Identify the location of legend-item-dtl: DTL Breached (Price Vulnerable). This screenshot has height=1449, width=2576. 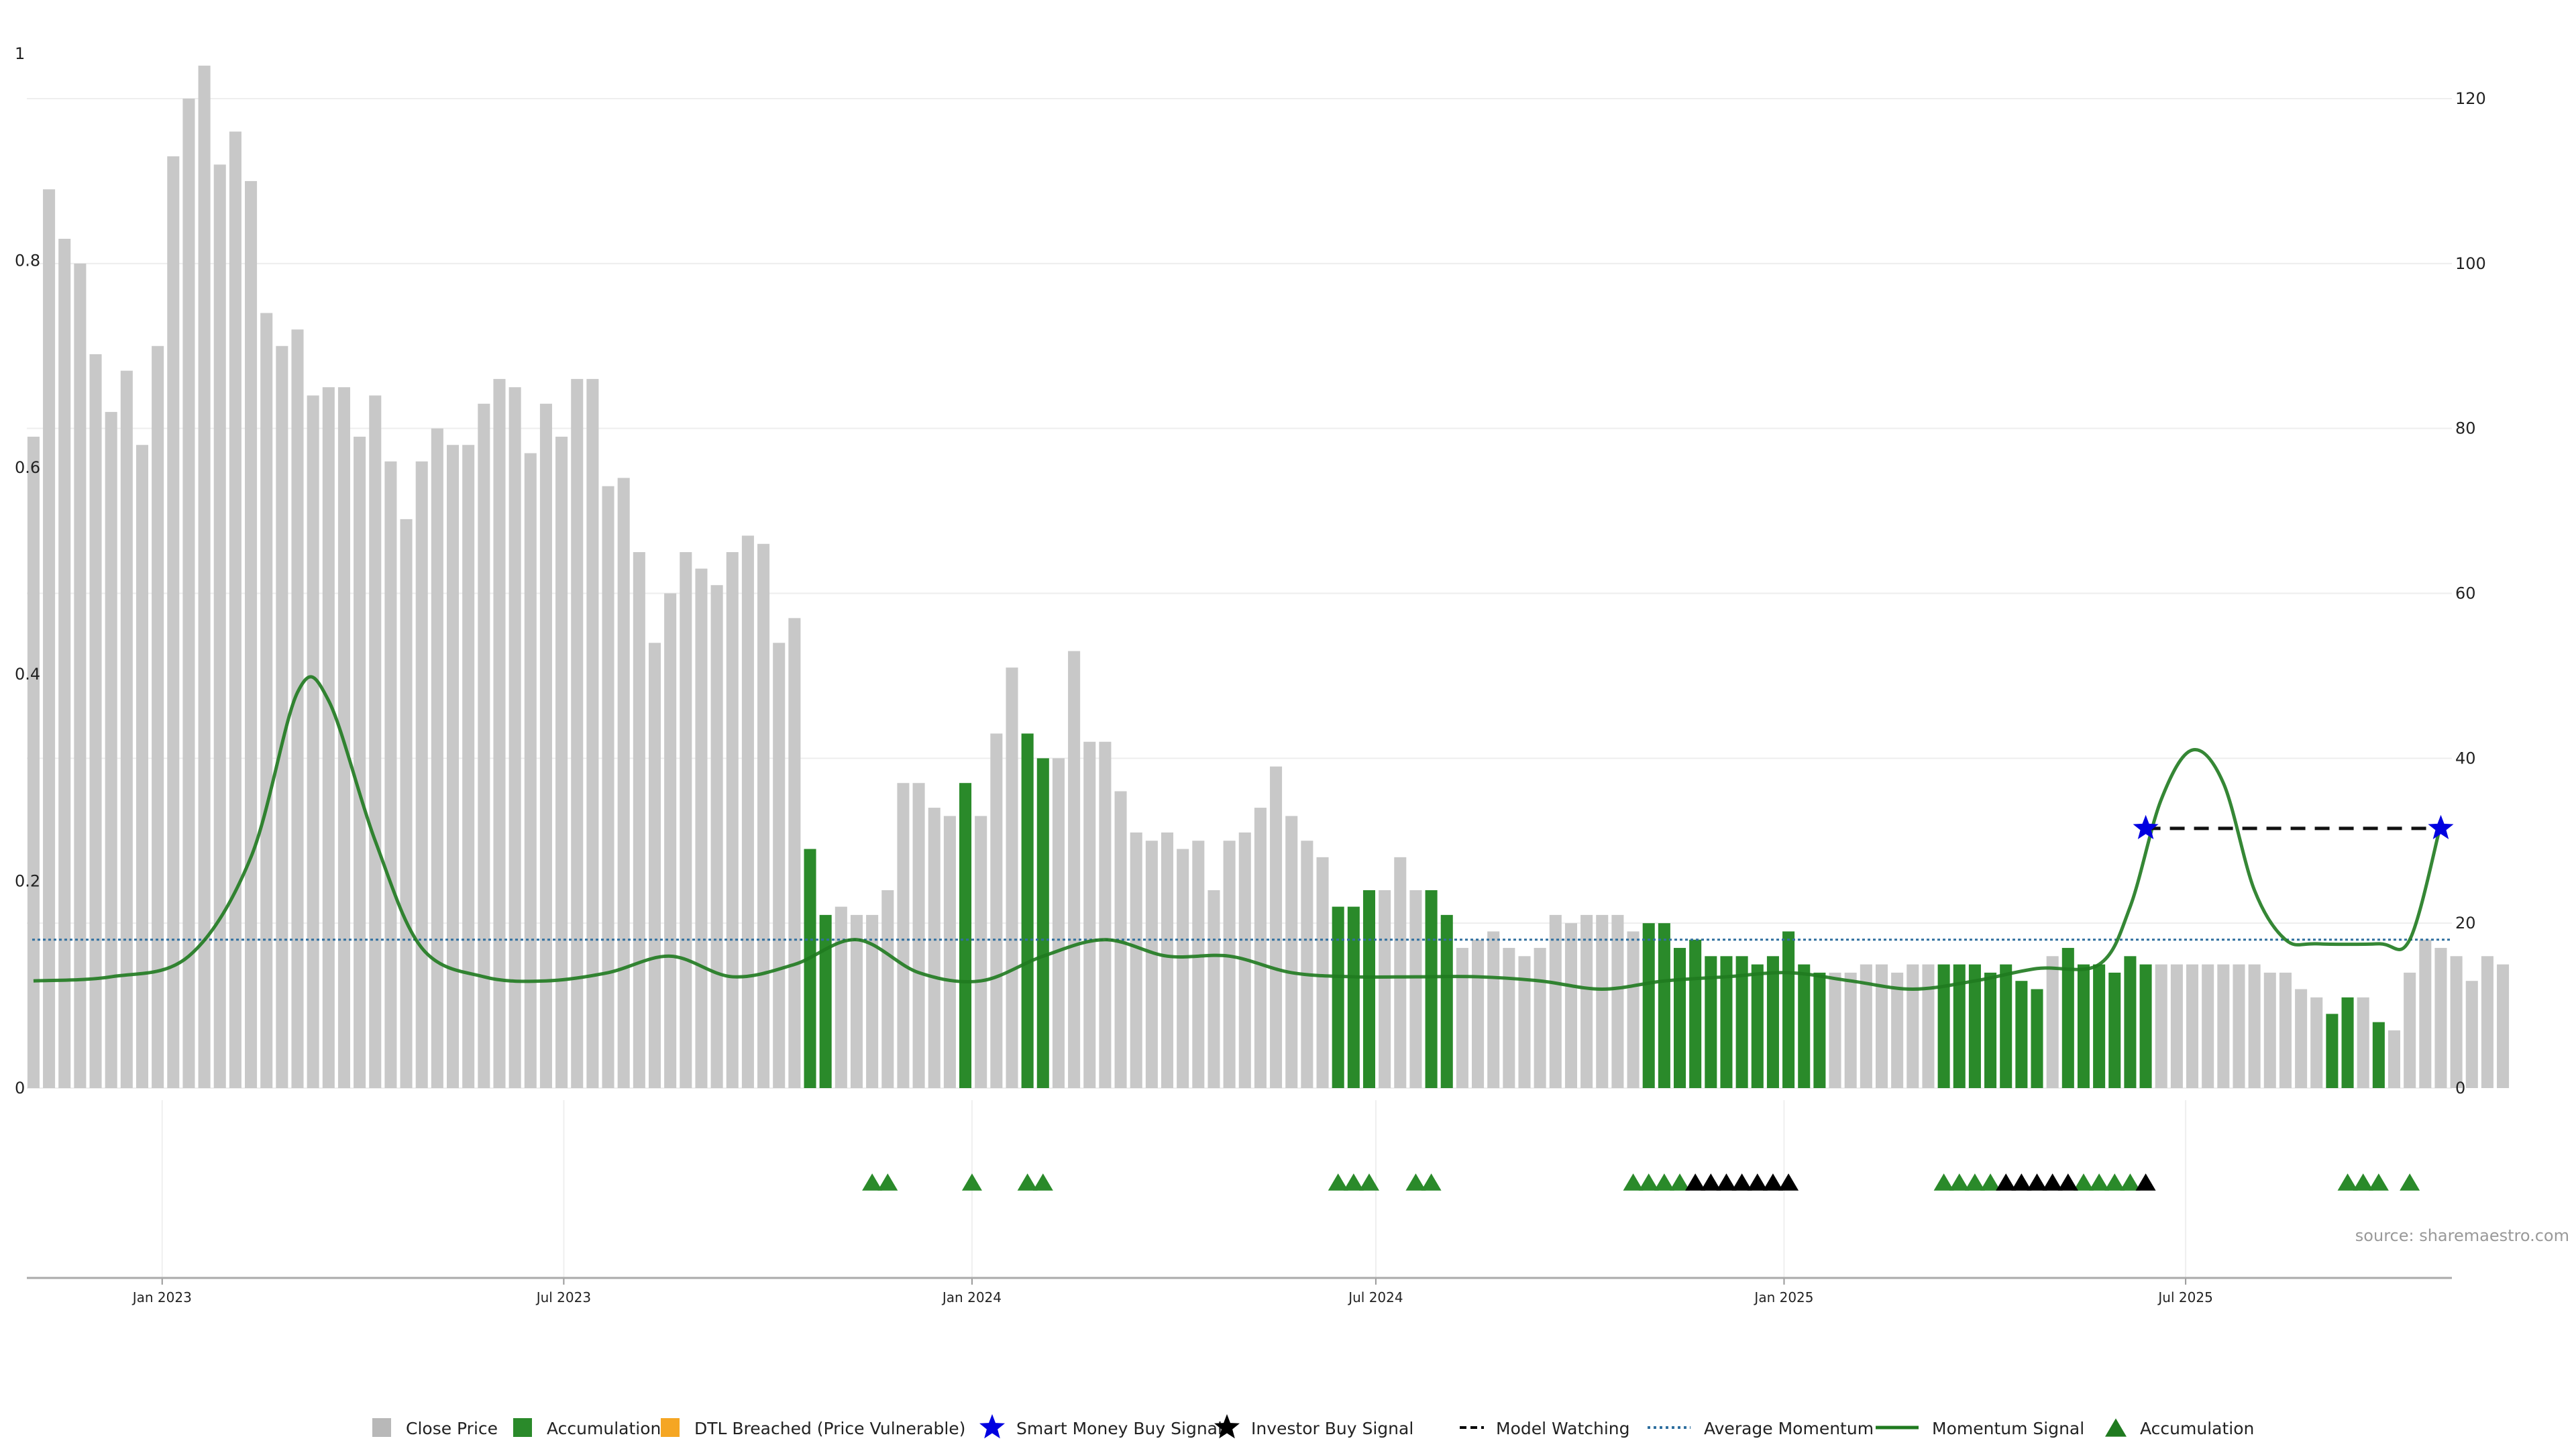
(813, 1428).